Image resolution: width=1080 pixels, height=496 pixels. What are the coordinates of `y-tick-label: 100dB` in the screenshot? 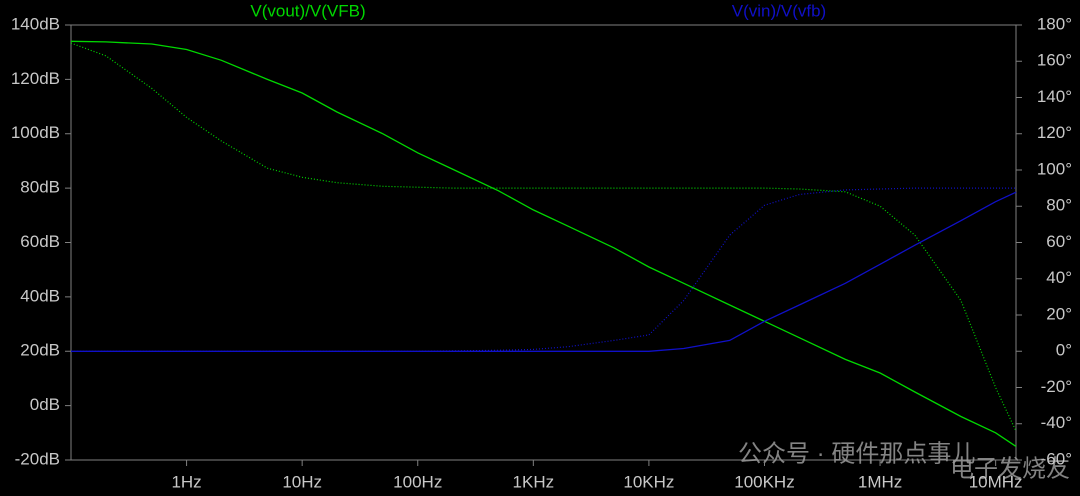 It's located at (35, 132).